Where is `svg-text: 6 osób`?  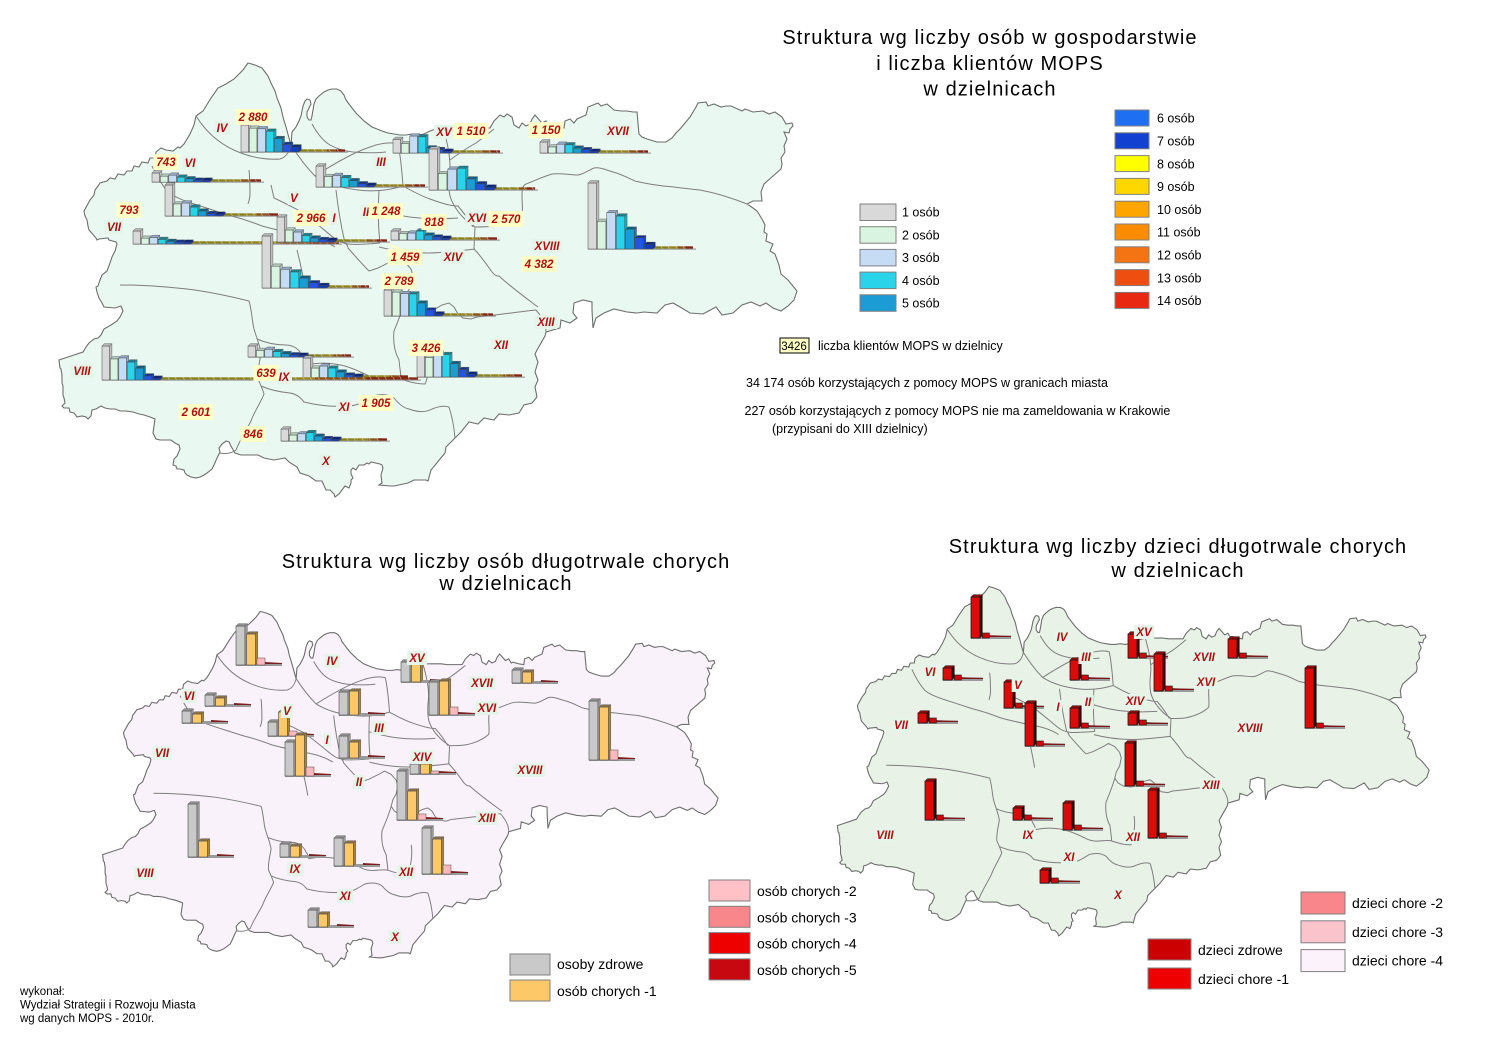
svg-text: 6 osób is located at coordinates (1176, 119).